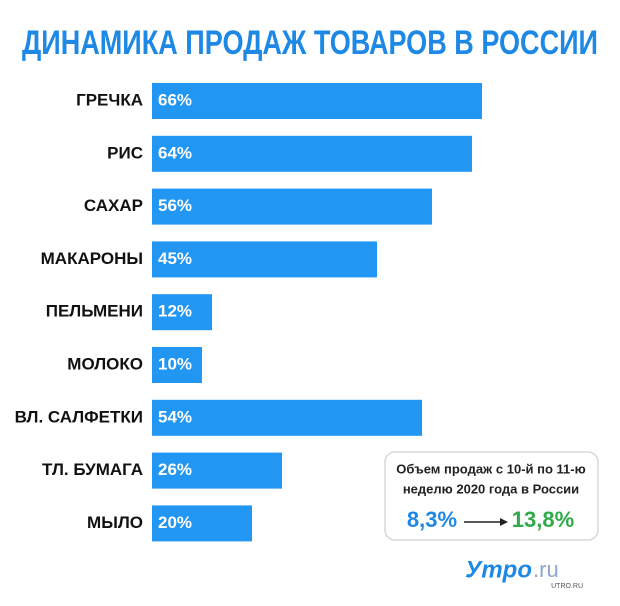 This screenshot has width=620, height=606. I want to click on annotation-to: 13,8%, so click(543, 519).